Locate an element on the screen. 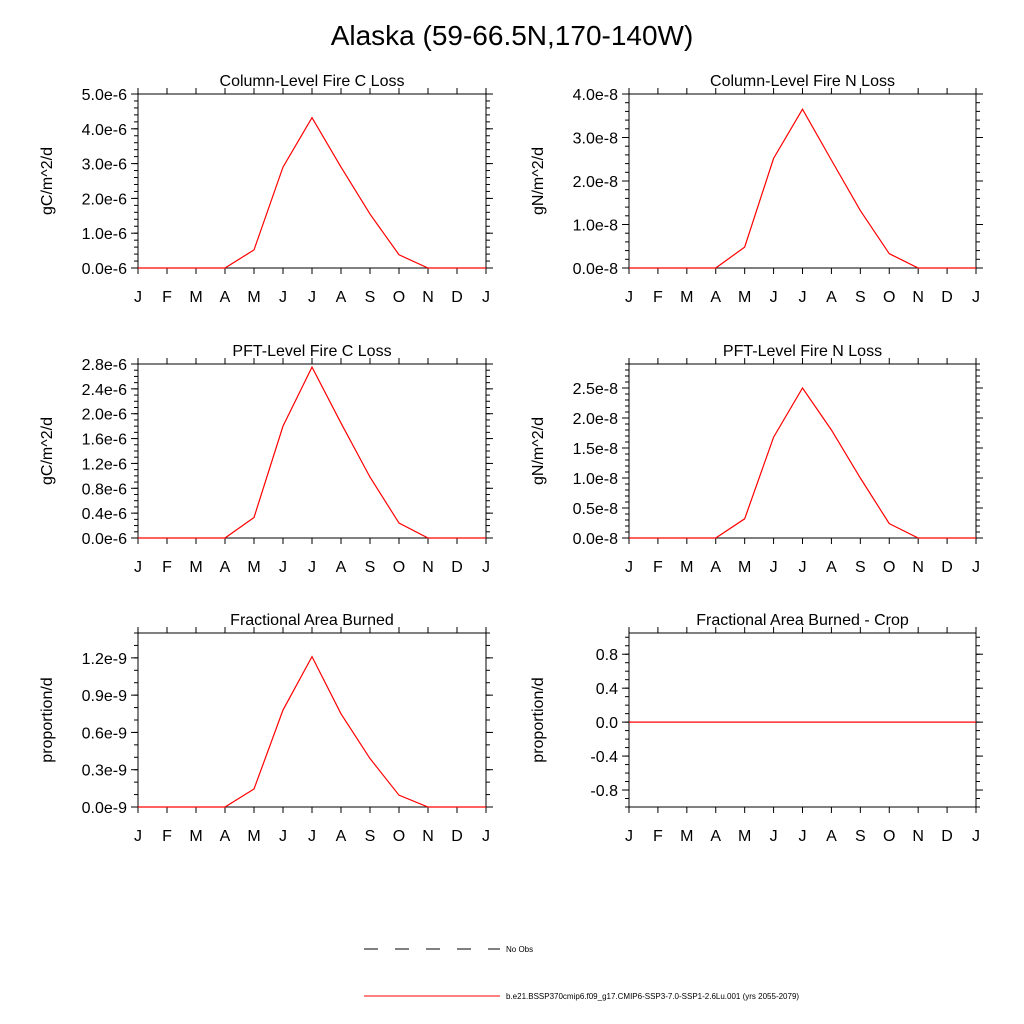  y-tick-label: 1.6e-6 is located at coordinates (104, 440).